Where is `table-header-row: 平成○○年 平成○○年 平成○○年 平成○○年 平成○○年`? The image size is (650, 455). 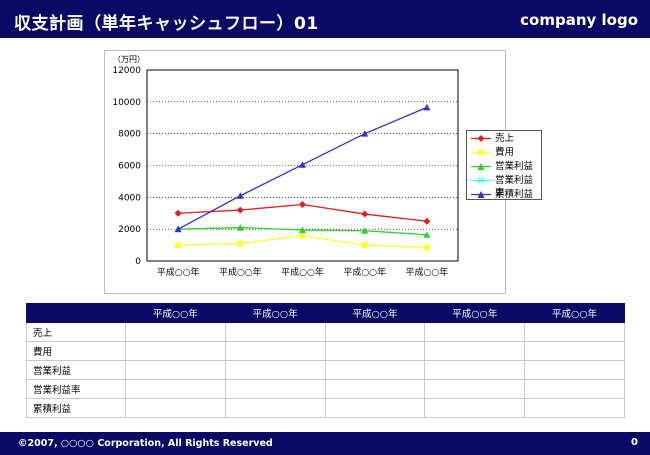 table-header-row: 平成○○年 平成○○年 平成○○年 平成○○年 平成○○年 is located at coordinates (325, 313).